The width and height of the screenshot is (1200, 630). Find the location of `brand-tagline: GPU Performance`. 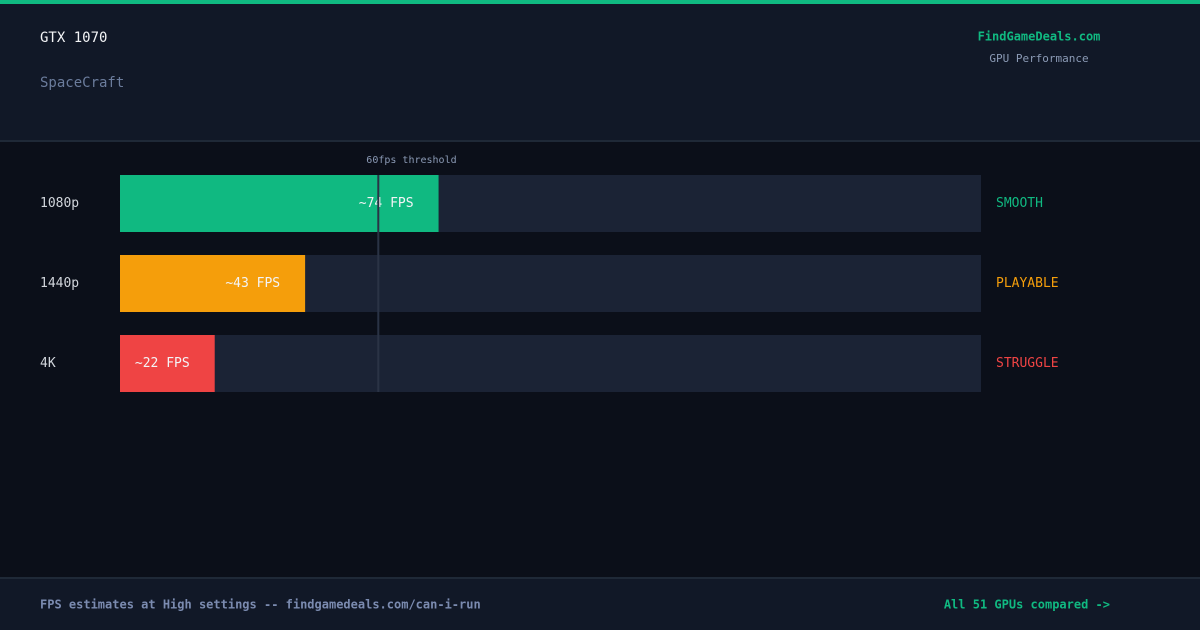

brand-tagline: GPU Performance is located at coordinates (1038, 58).